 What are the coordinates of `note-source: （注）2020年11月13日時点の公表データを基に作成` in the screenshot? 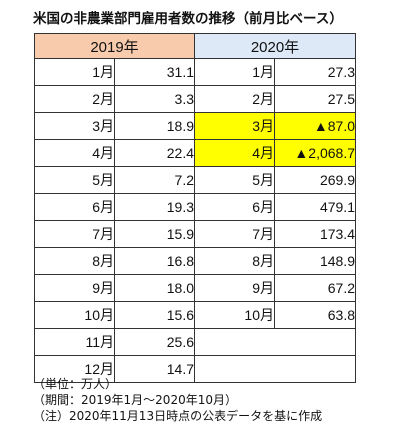 It's located at (178, 416).